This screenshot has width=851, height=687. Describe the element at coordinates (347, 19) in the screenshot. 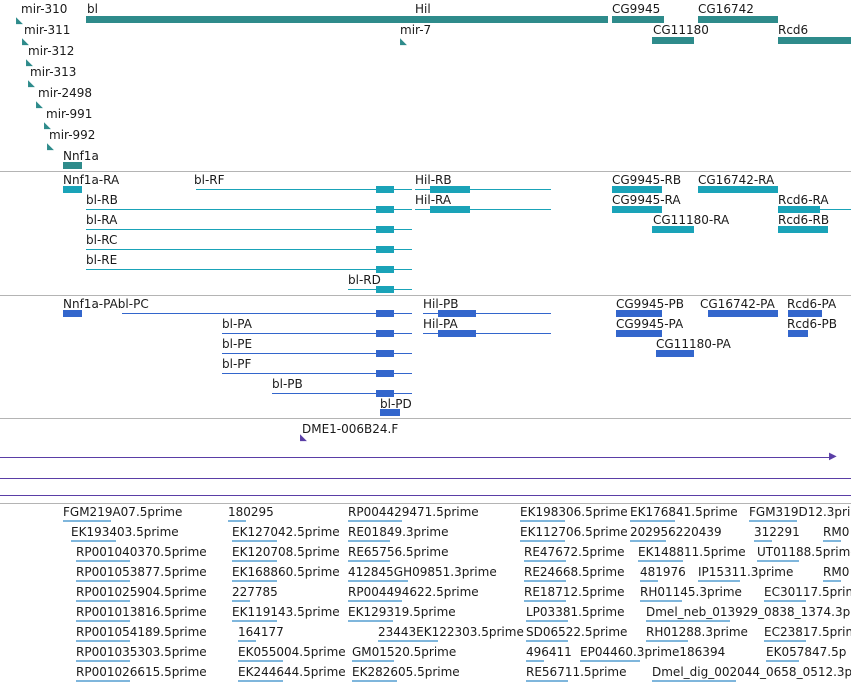

I see `gene-bar-bl` at that location.